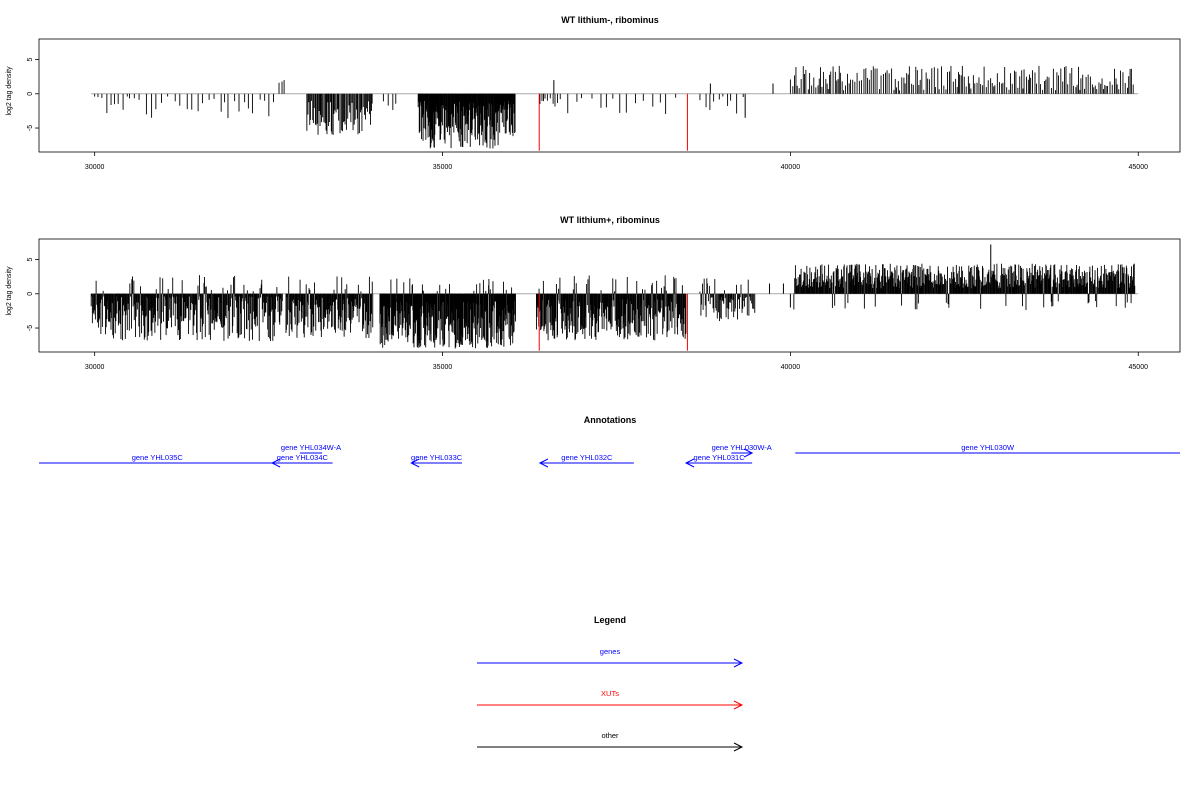 Image resolution: width=1200 pixels, height=800 pixels. What do you see at coordinates (610, 20) in the screenshot?
I see `panel-title: WT lithium-, ribominus` at bounding box center [610, 20].